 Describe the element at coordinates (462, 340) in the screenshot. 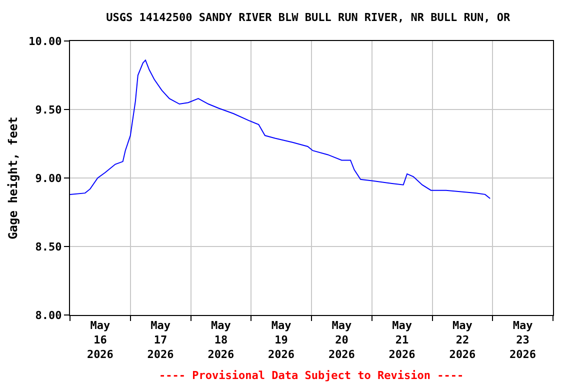

I see `x-tick-label: May 22 2026` at that location.